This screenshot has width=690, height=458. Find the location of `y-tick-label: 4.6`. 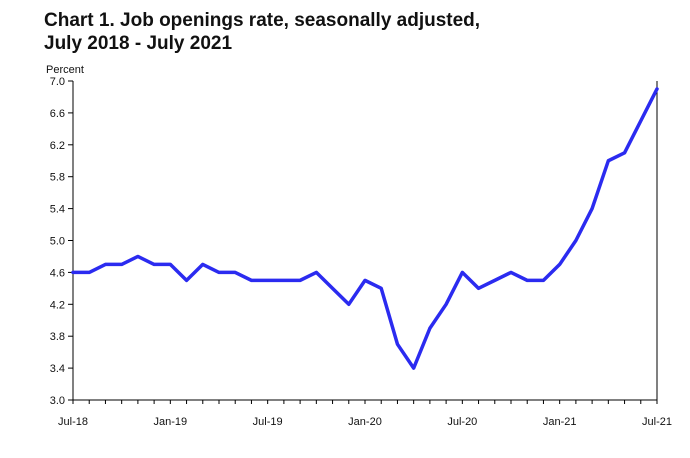

y-tick-label: 4.6 is located at coordinates (57, 273).